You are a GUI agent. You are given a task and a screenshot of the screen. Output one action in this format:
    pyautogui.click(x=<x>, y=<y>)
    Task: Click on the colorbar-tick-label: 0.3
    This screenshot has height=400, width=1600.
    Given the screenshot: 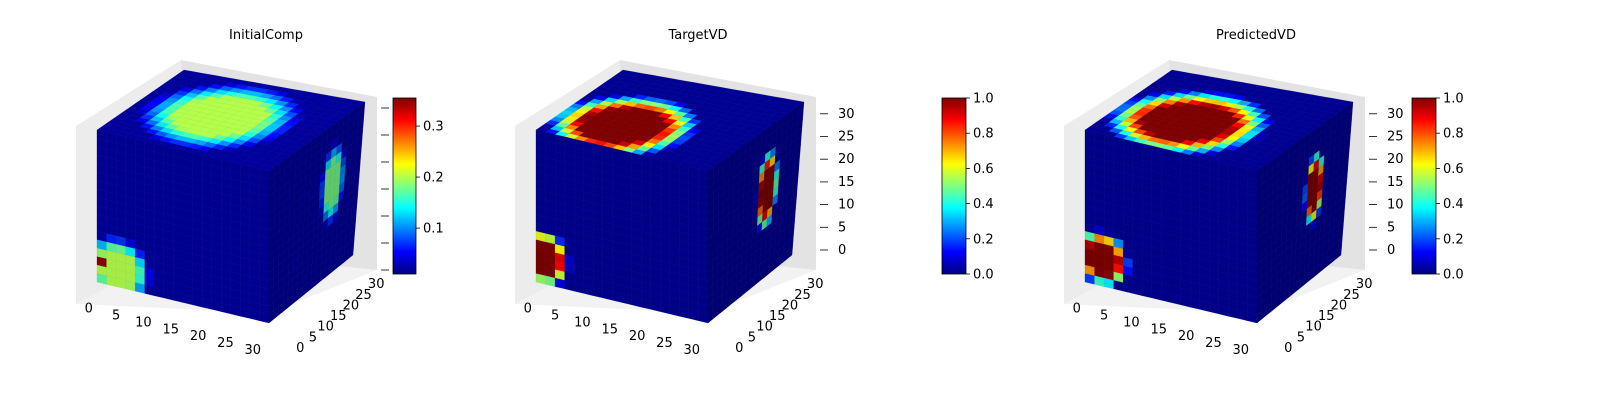 What is the action you would take?
    pyautogui.click(x=433, y=127)
    